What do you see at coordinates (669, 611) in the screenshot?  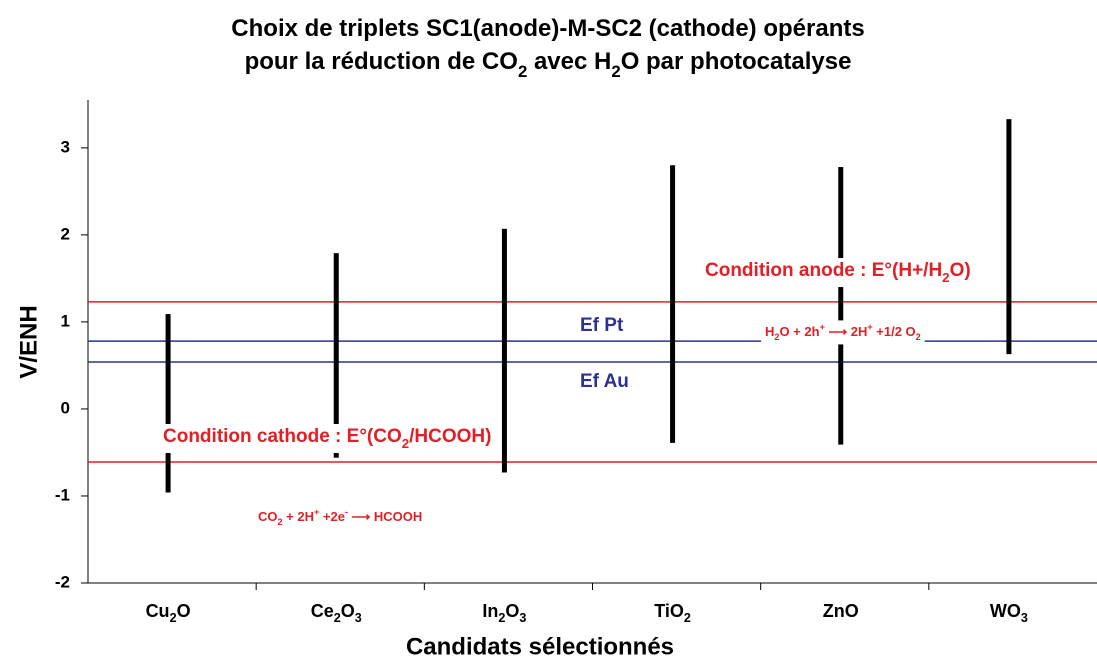 I see `text-part: TiO` at bounding box center [669, 611].